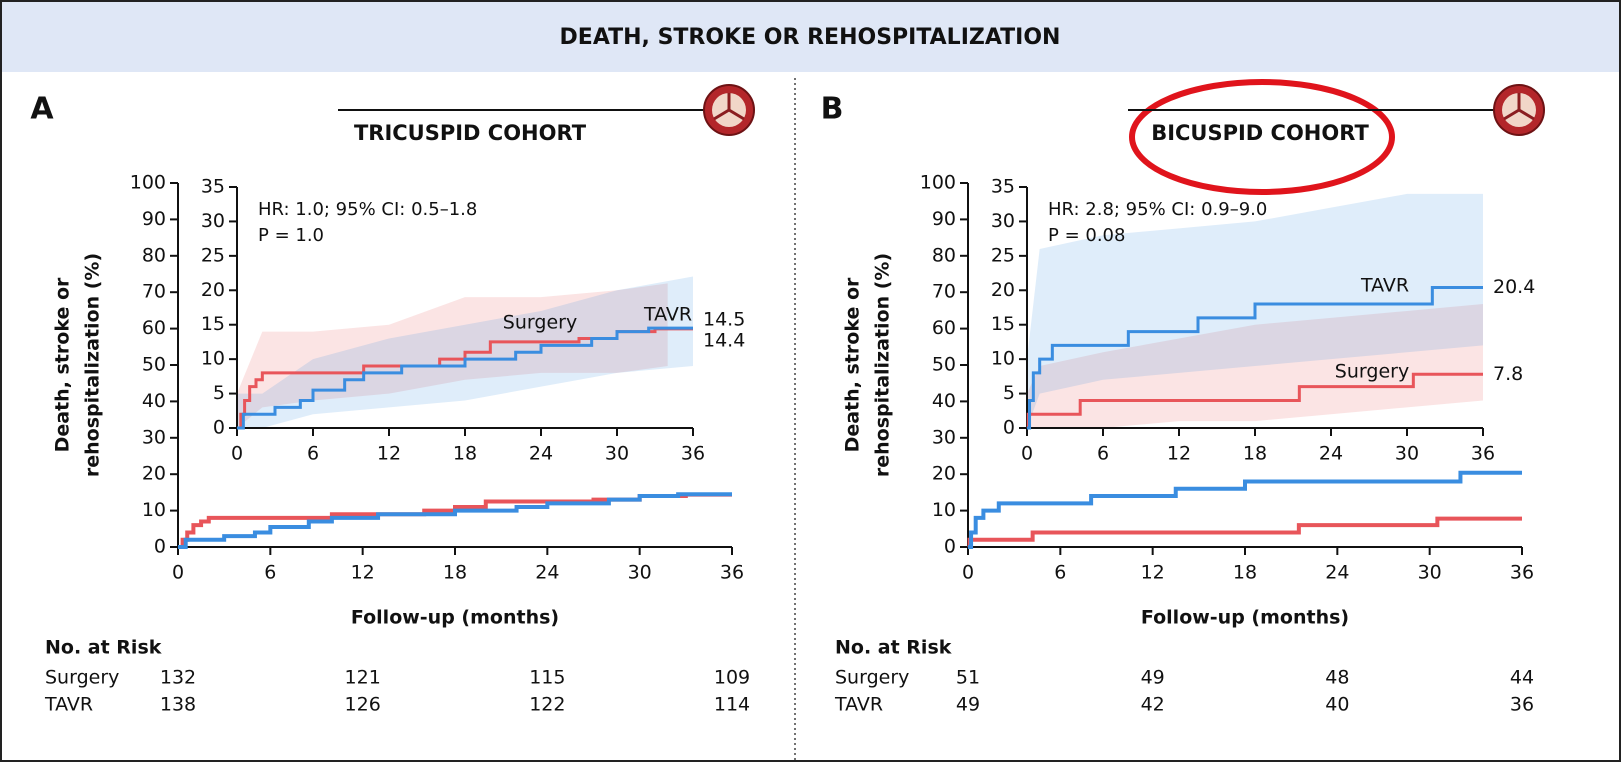 The image size is (1621, 762). Describe the element at coordinates (178, 705) in the screenshot. I see `risk-count: 138` at that location.